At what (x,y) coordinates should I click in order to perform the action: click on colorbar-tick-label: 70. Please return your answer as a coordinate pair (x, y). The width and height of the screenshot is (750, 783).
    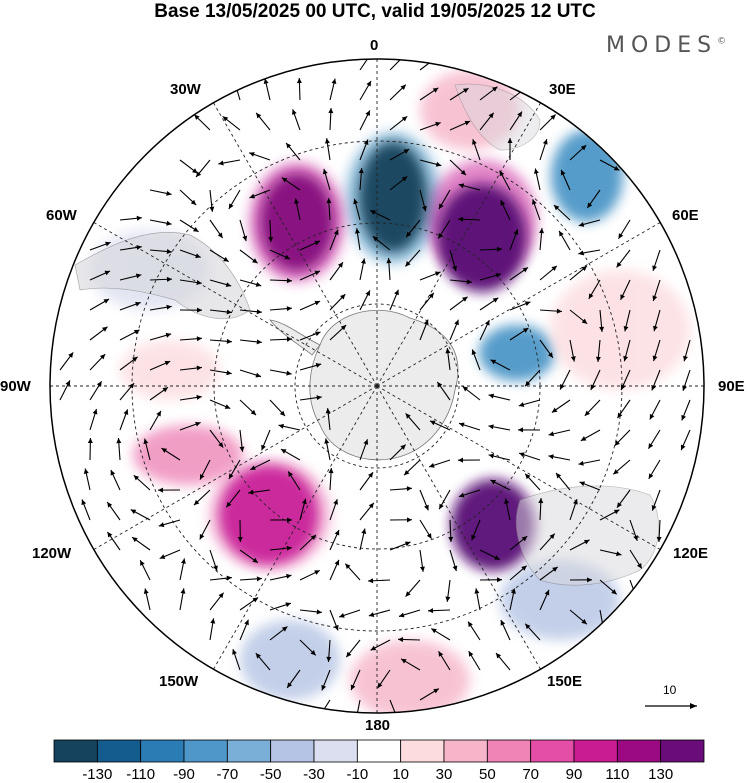
    Looking at the image, I should click on (530, 774).